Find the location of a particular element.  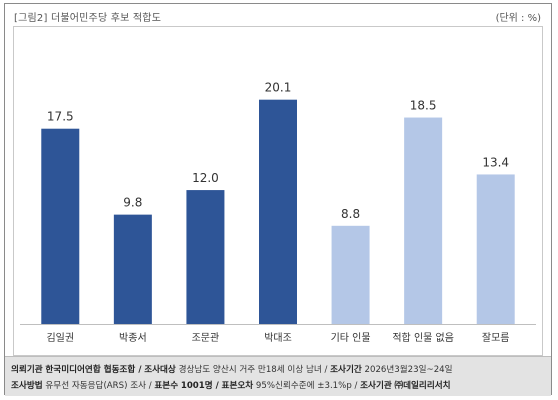

period-value: 2026년3월23일~24일 is located at coordinates (408, 370).